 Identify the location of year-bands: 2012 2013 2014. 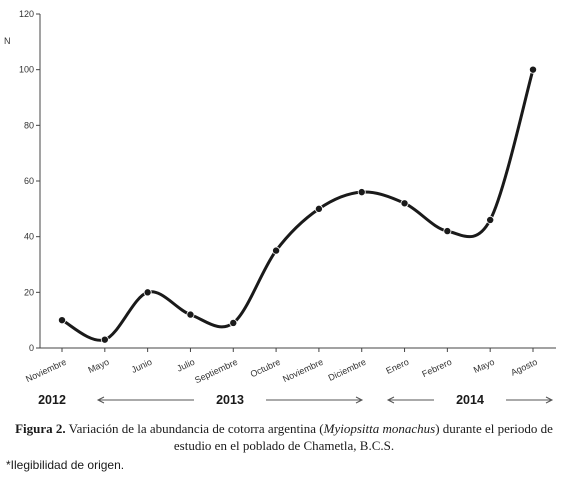
(296, 400).